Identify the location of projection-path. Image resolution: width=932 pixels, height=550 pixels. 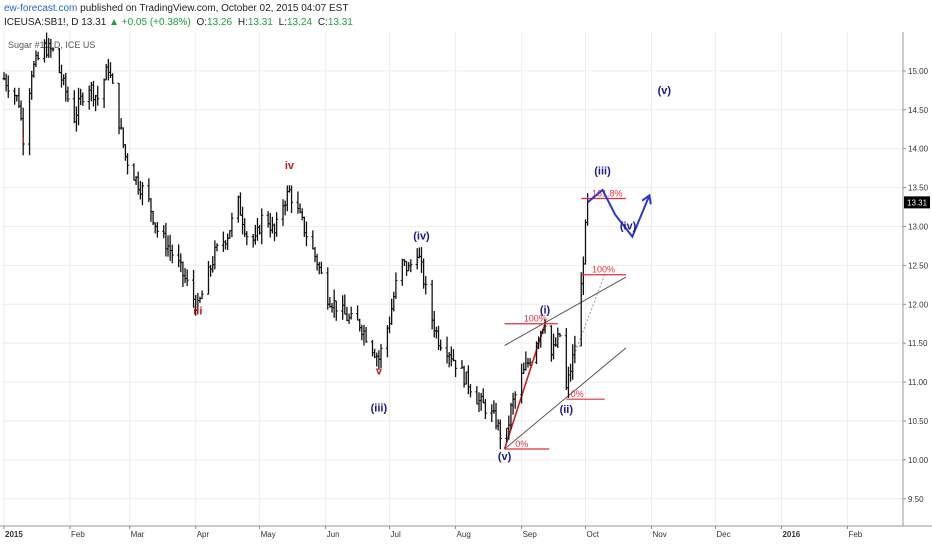
(618, 213).